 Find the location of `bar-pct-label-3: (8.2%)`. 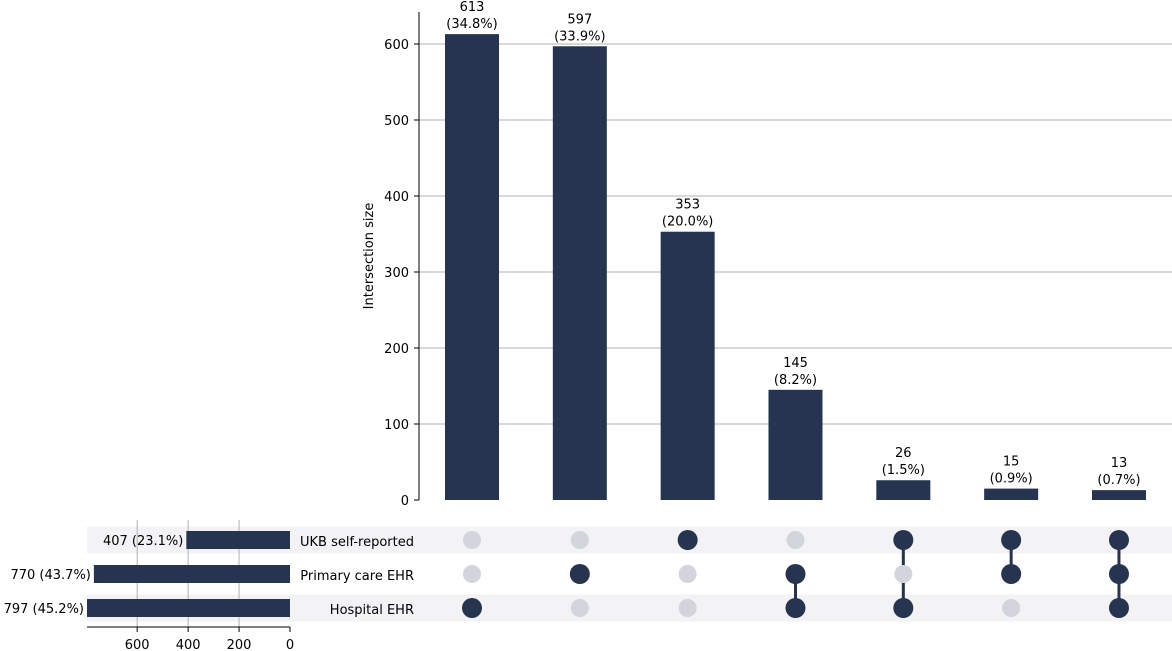

bar-pct-label-3: (8.2%) is located at coordinates (795, 380).